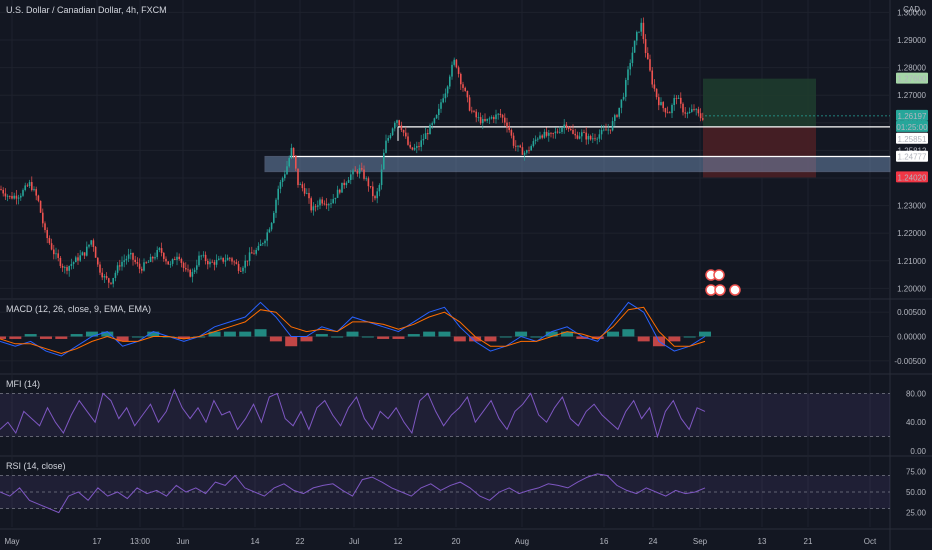 This screenshot has width=932, height=550. I want to click on currency-label: CAD, so click(911, 9).